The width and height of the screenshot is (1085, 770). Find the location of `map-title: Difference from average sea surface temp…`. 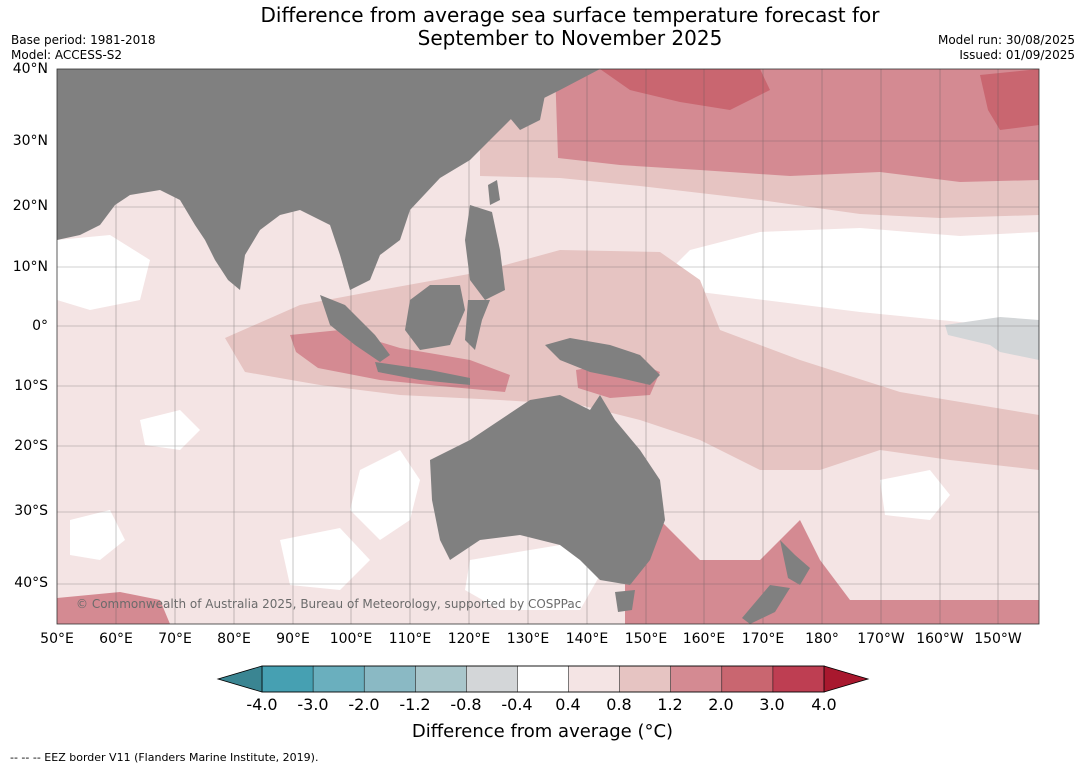

map-title: Difference from average sea surface temp… is located at coordinates (570, 27).